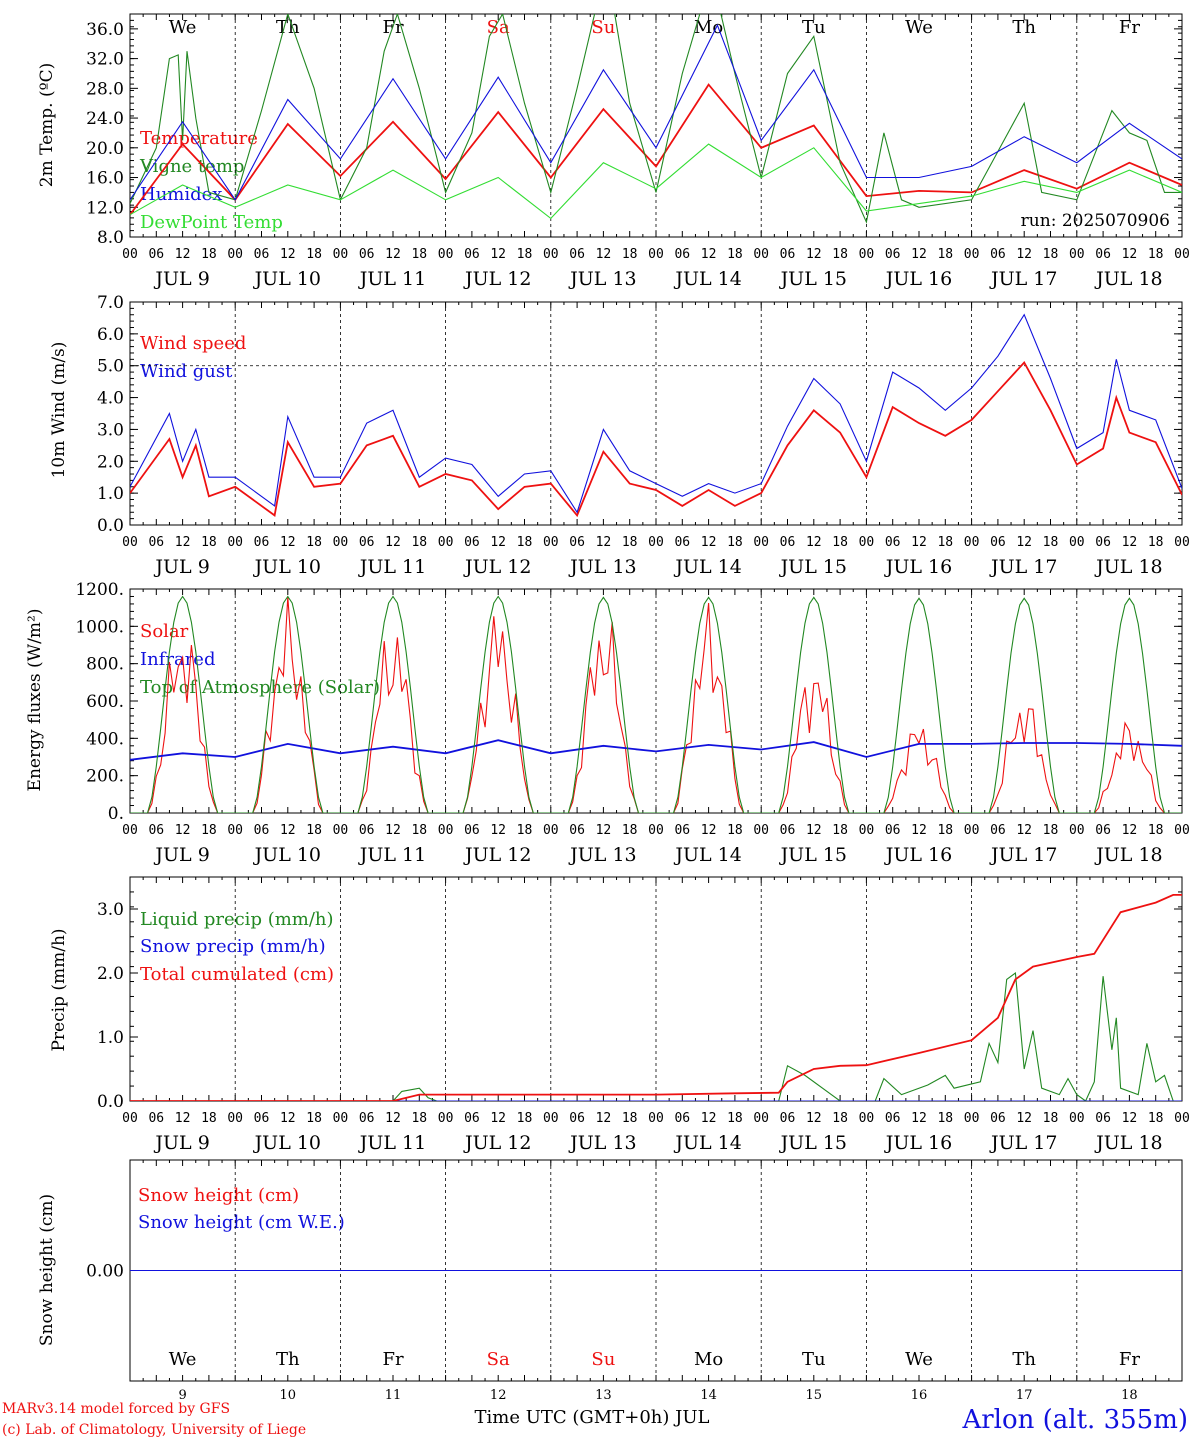  Describe the element at coordinates (241, 1222) in the screenshot. I see `snow-legend-we: Snow height (cm W.E.)` at that location.